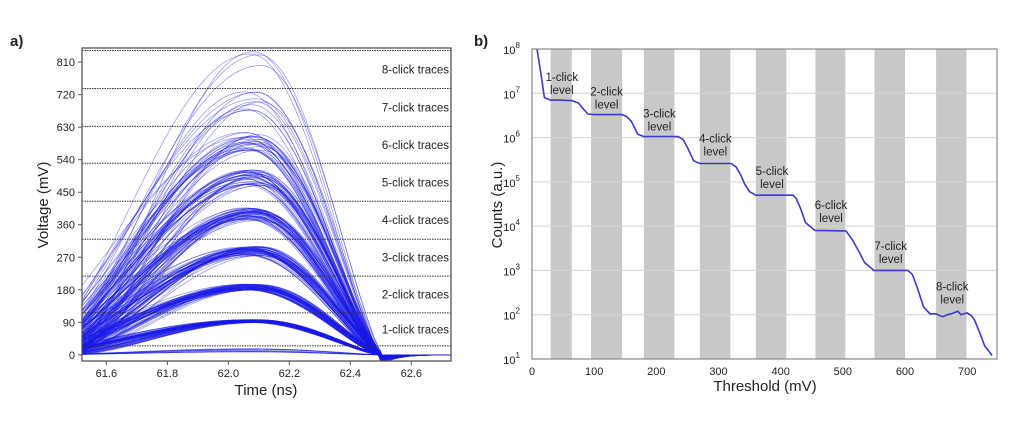 This screenshot has height=424, width=1024. I want to click on x-tick-label: 61.6, so click(106, 374).